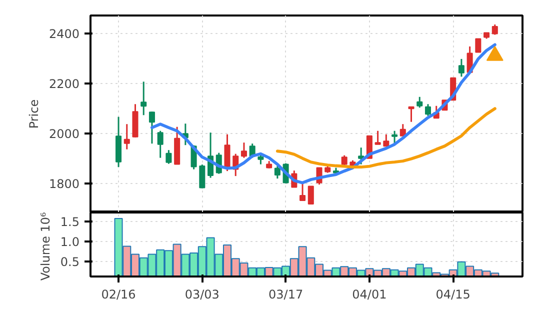  Describe the element at coordinates (70, 221) in the screenshot. I see `y-tick-label: 1.5` at that location.